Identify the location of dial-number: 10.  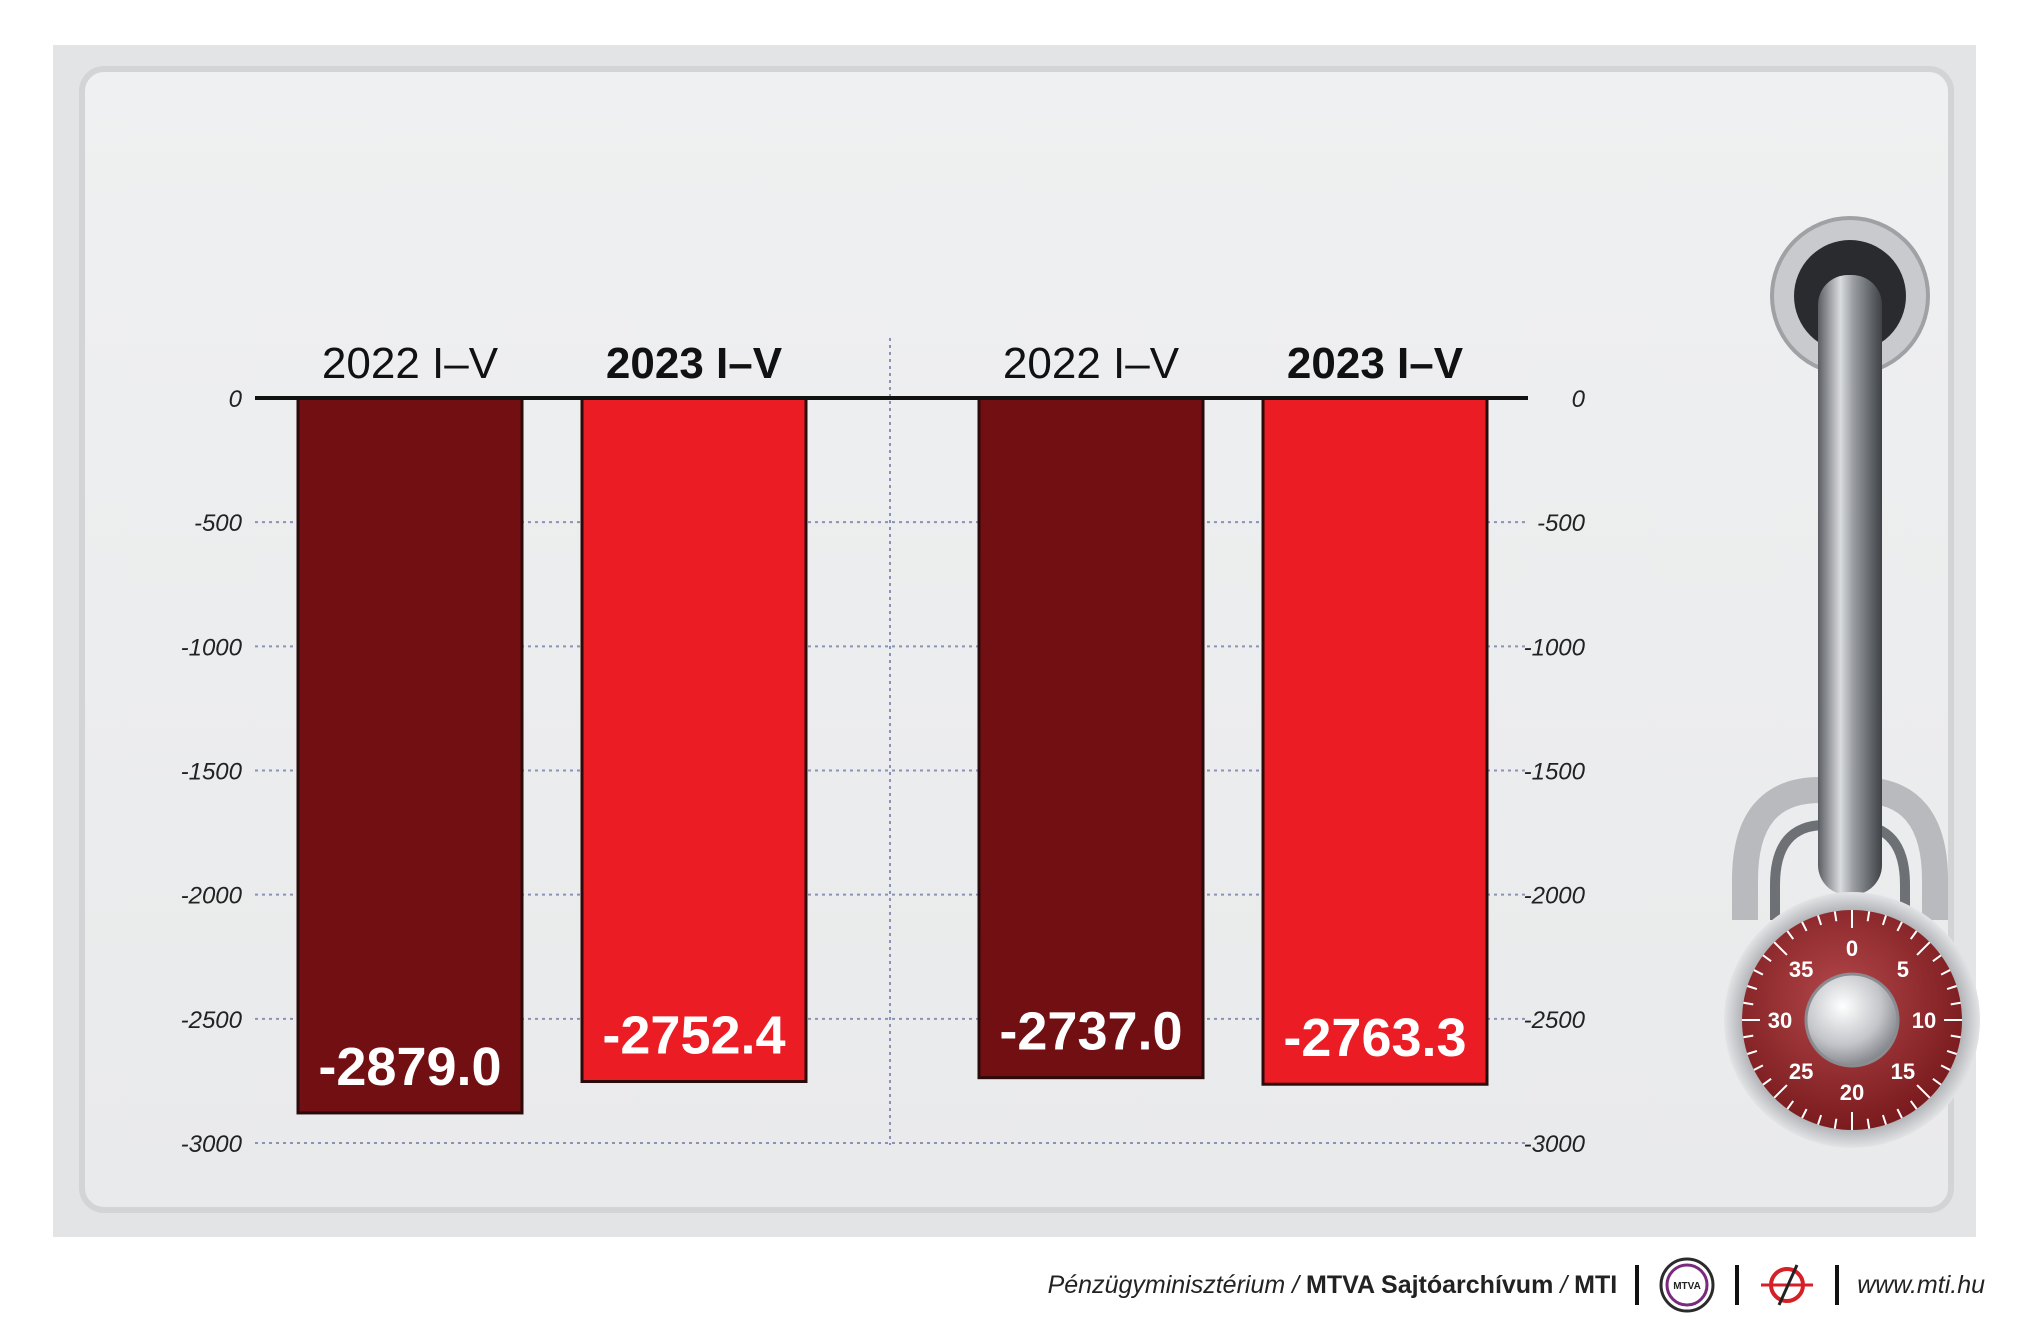
(1924, 1020).